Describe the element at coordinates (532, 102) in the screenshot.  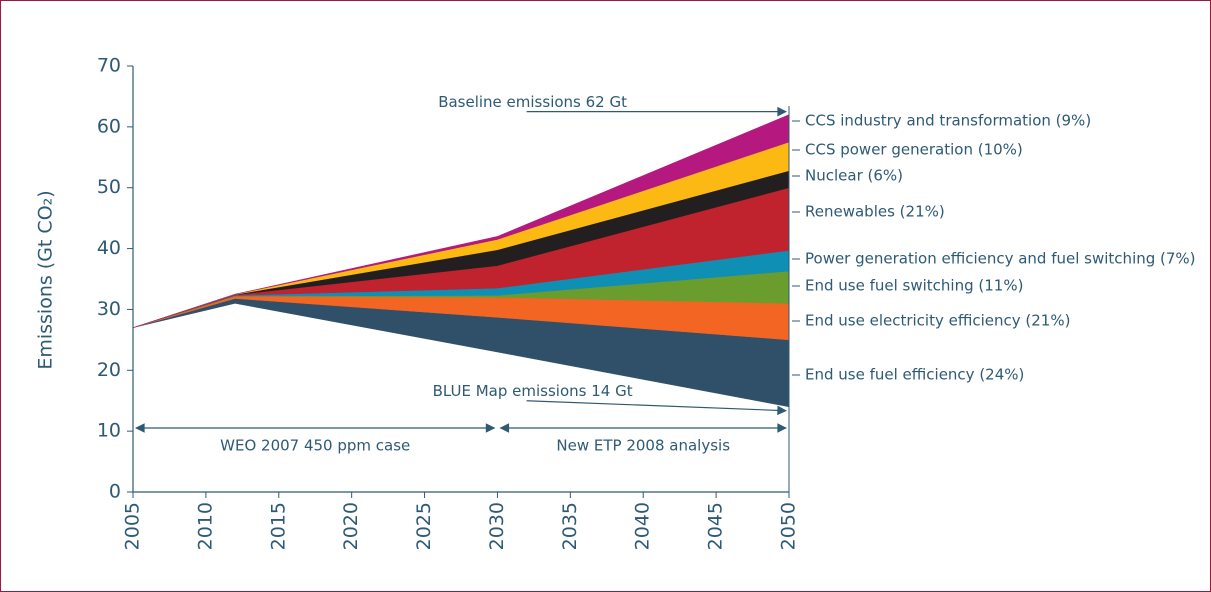
I see `annotation-text: Baseline emissions 62 Gt` at that location.